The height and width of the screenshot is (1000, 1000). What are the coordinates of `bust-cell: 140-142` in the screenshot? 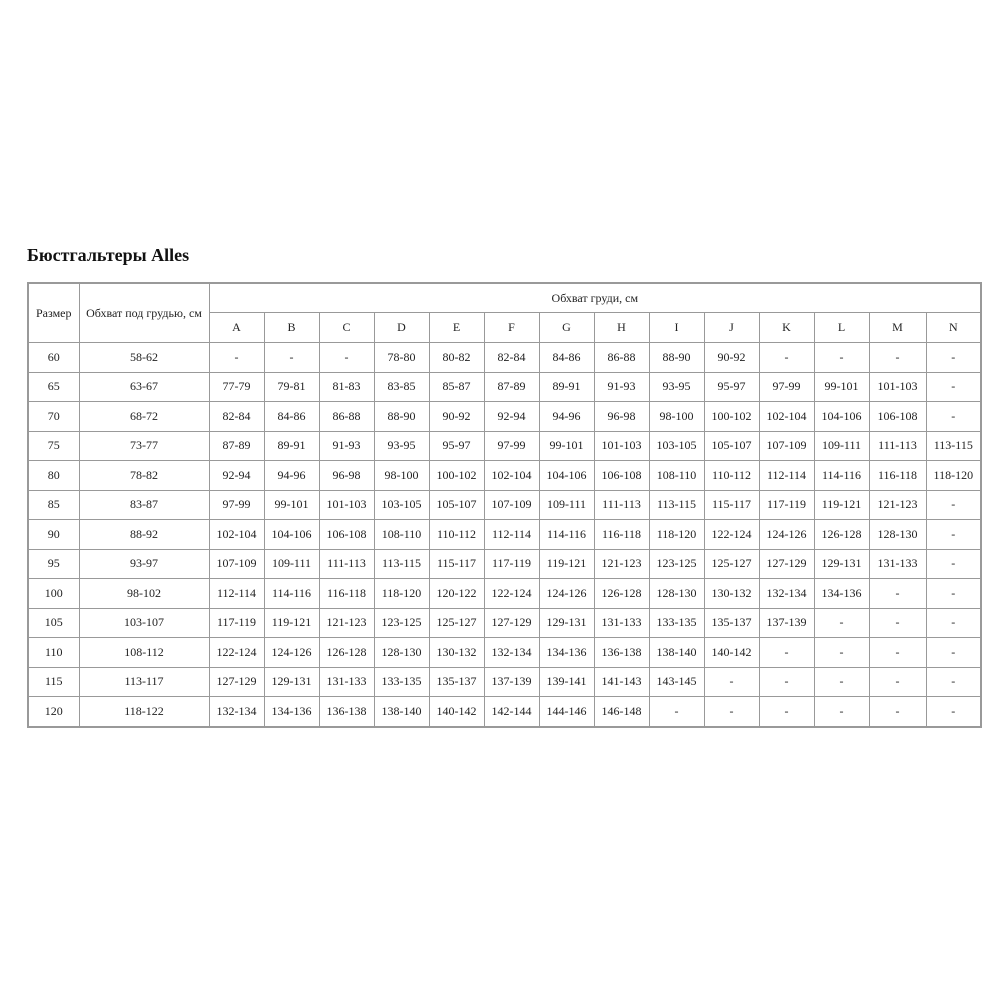 It's located at (456, 711).